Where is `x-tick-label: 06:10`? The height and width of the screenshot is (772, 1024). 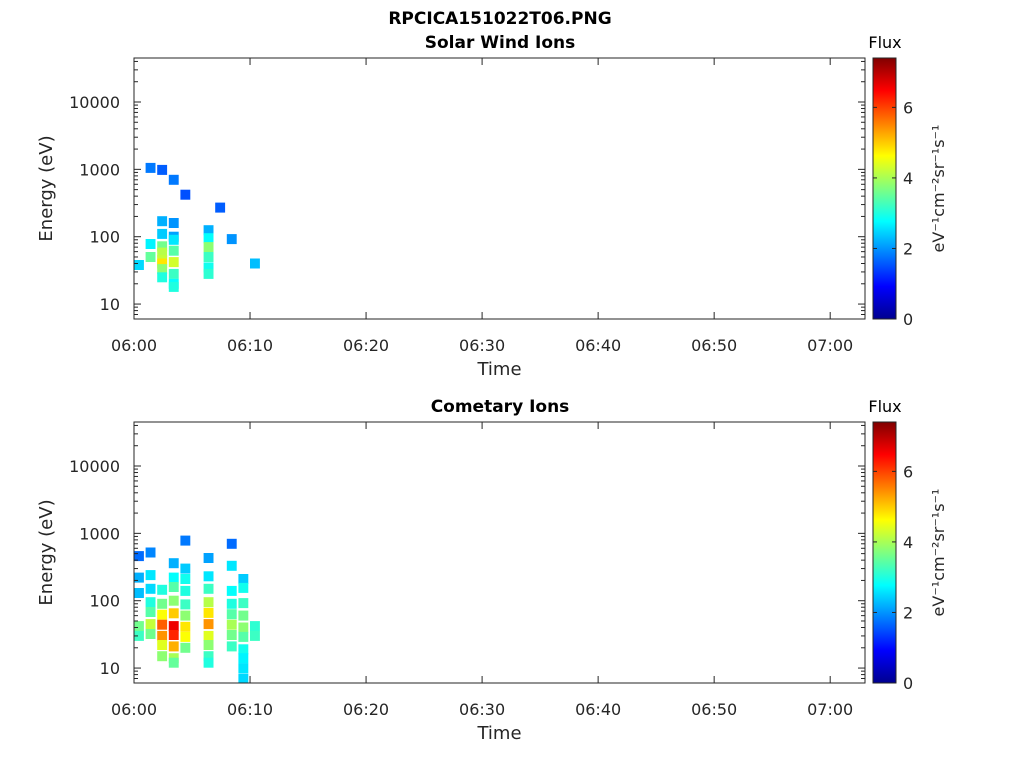 x-tick-label: 06:10 is located at coordinates (250, 345).